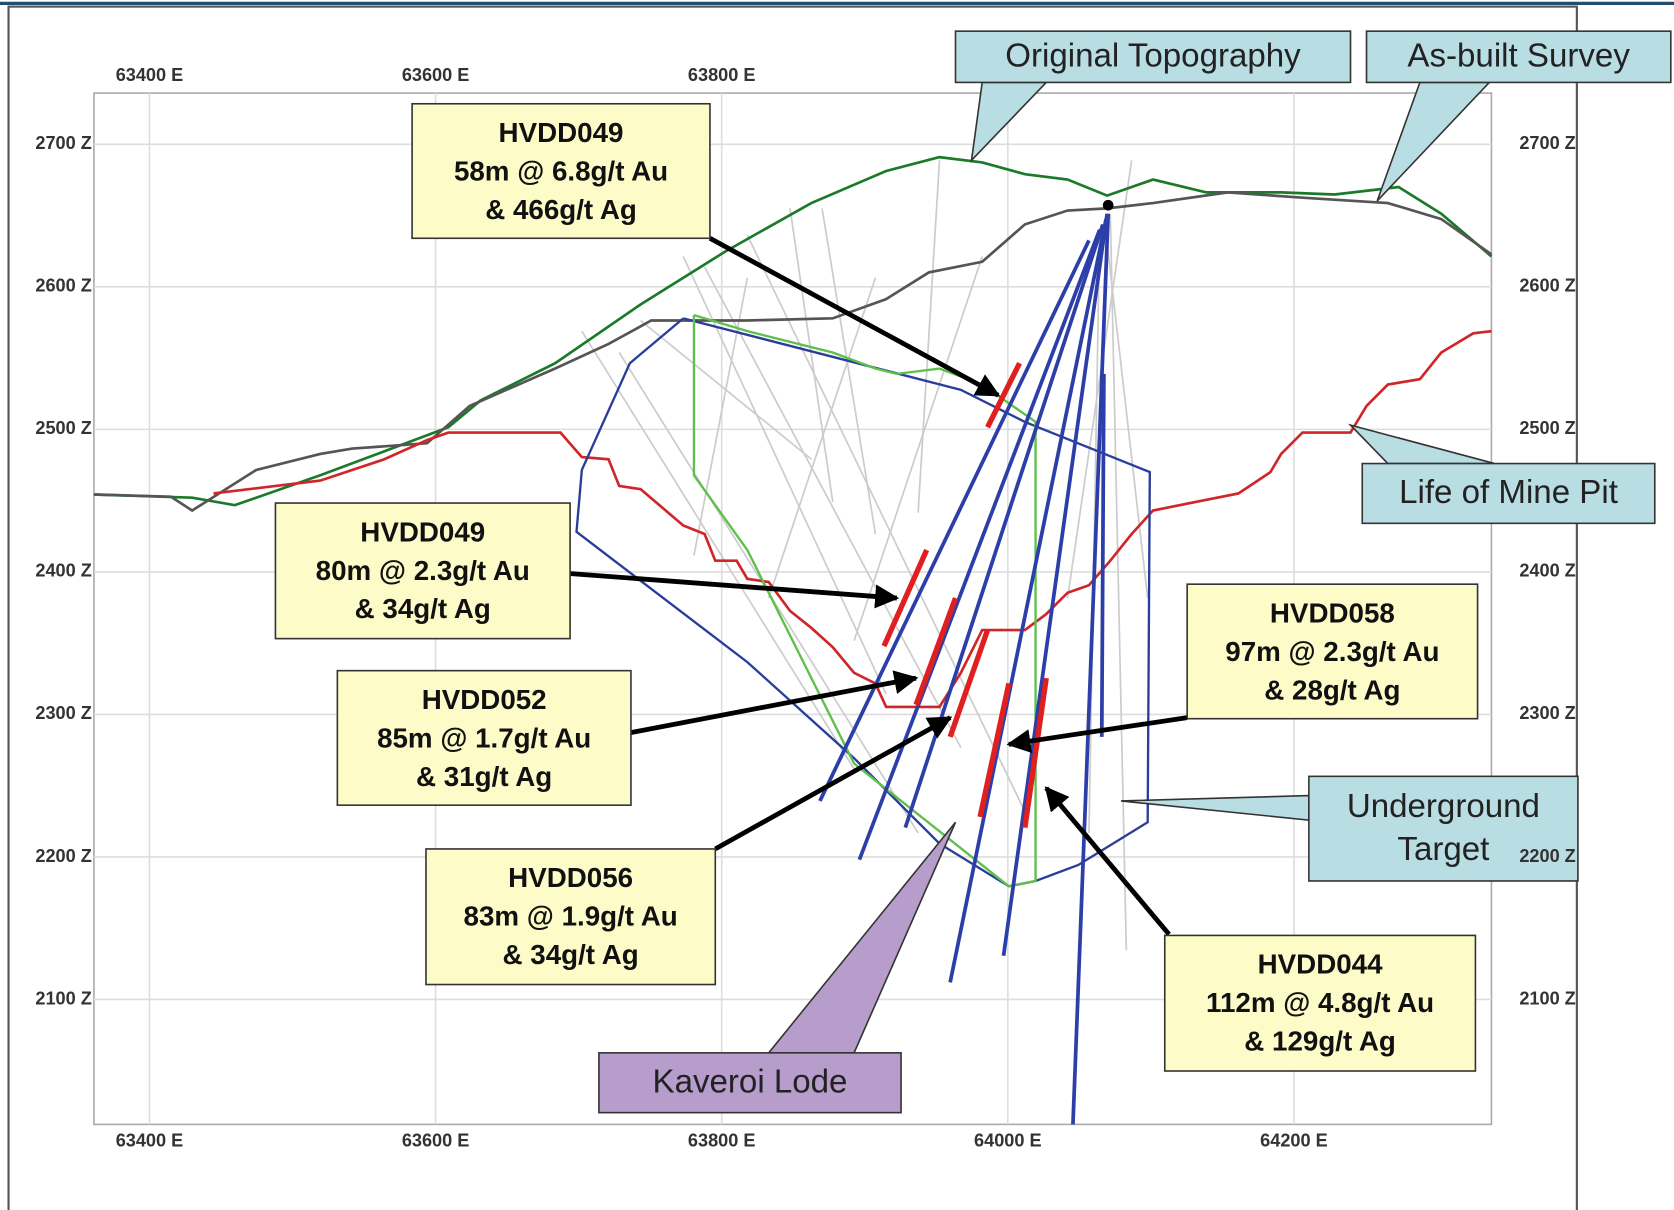 The height and width of the screenshot is (1210, 1674). I want to click on x-tick-label: 63400 E, so click(150, 1140).